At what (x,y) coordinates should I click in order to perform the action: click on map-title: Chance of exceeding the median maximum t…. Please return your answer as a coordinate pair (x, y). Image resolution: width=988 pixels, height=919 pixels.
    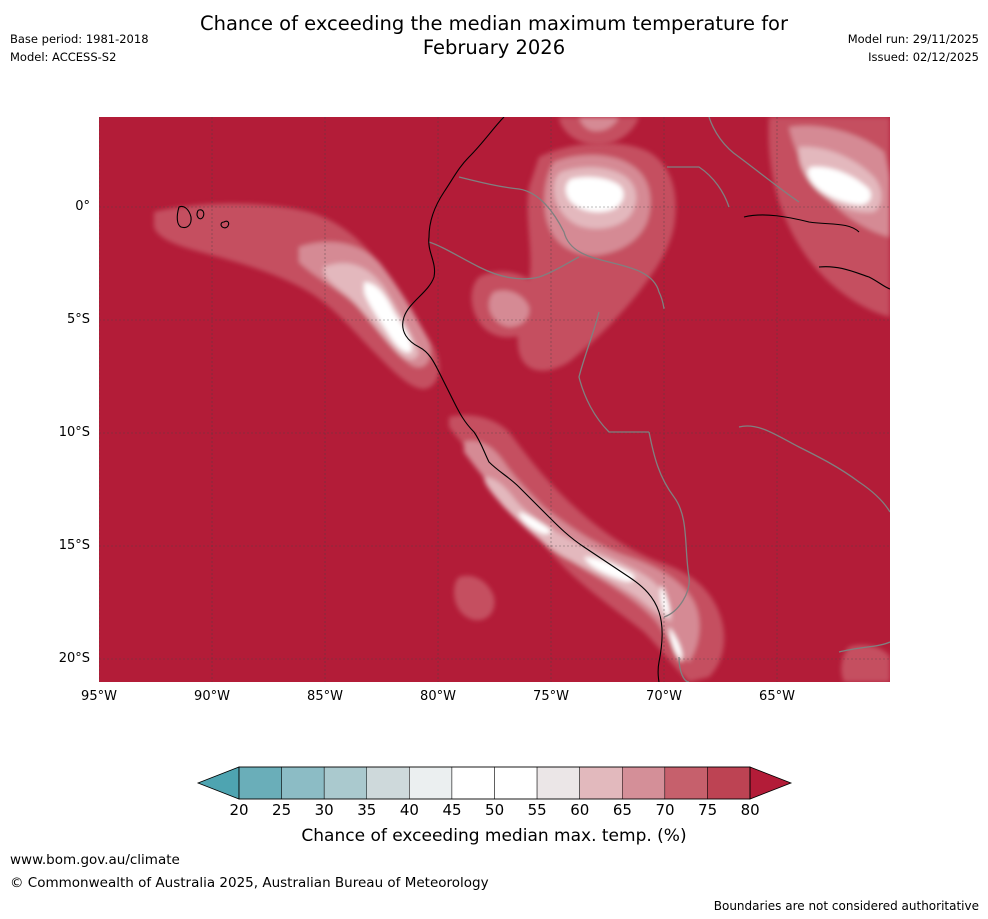
    Looking at the image, I should click on (494, 36).